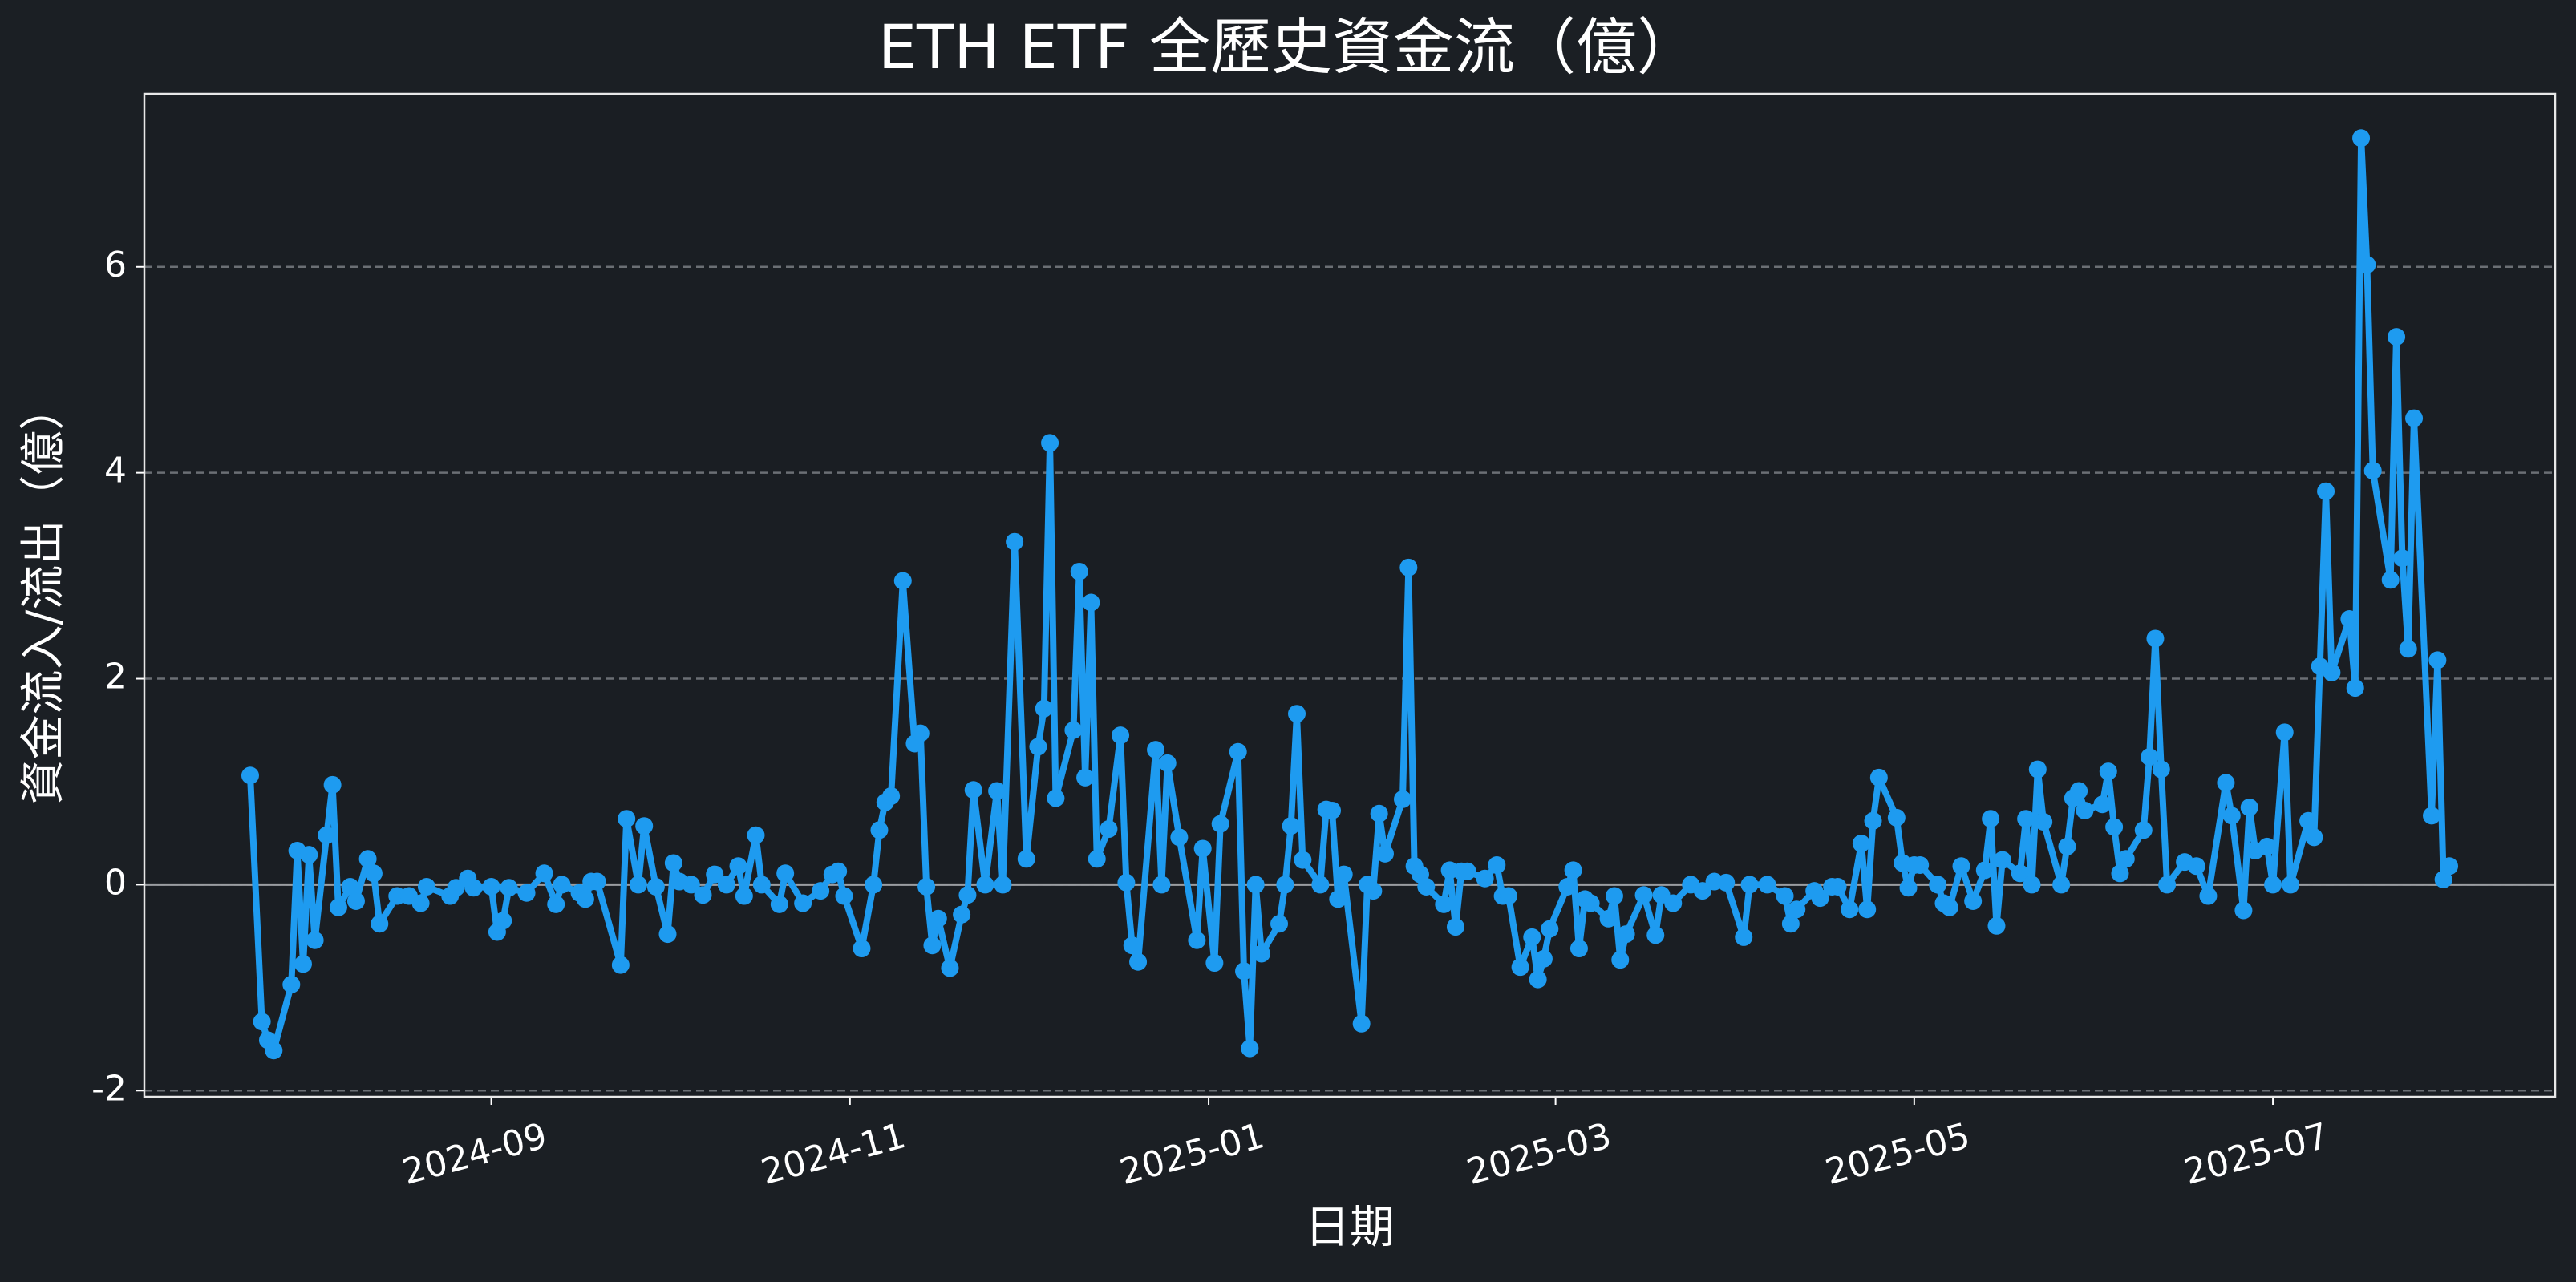 The height and width of the screenshot is (1282, 2576). What do you see at coordinates (109, 1088) in the screenshot?
I see `y-tick-label: -2` at bounding box center [109, 1088].